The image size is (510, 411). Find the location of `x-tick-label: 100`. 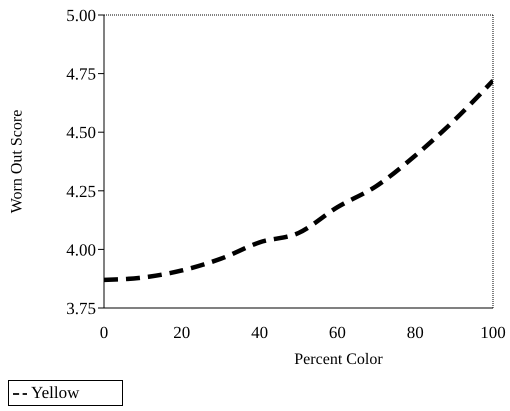

x-tick-label: 100 is located at coordinates (493, 332).